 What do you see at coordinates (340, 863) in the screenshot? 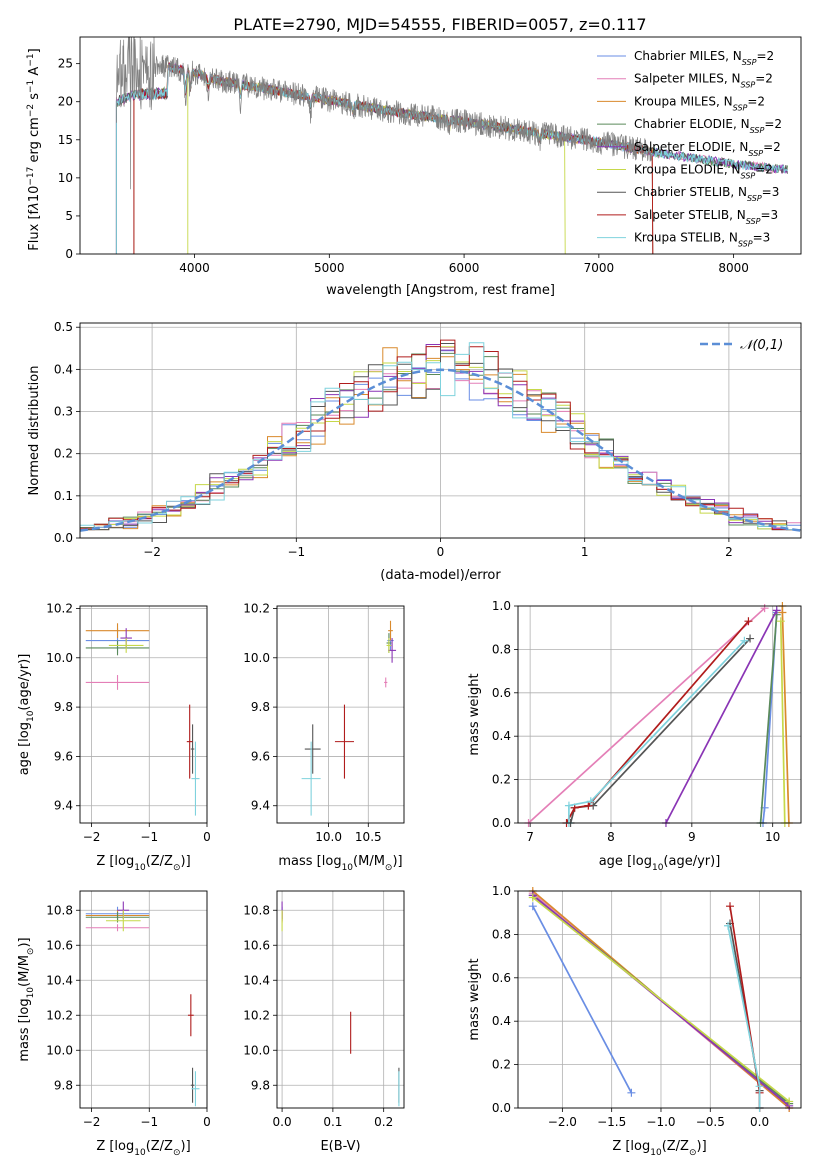
I see `x-axis-label: mass [log10(M/M⊙)]` at bounding box center [340, 863].